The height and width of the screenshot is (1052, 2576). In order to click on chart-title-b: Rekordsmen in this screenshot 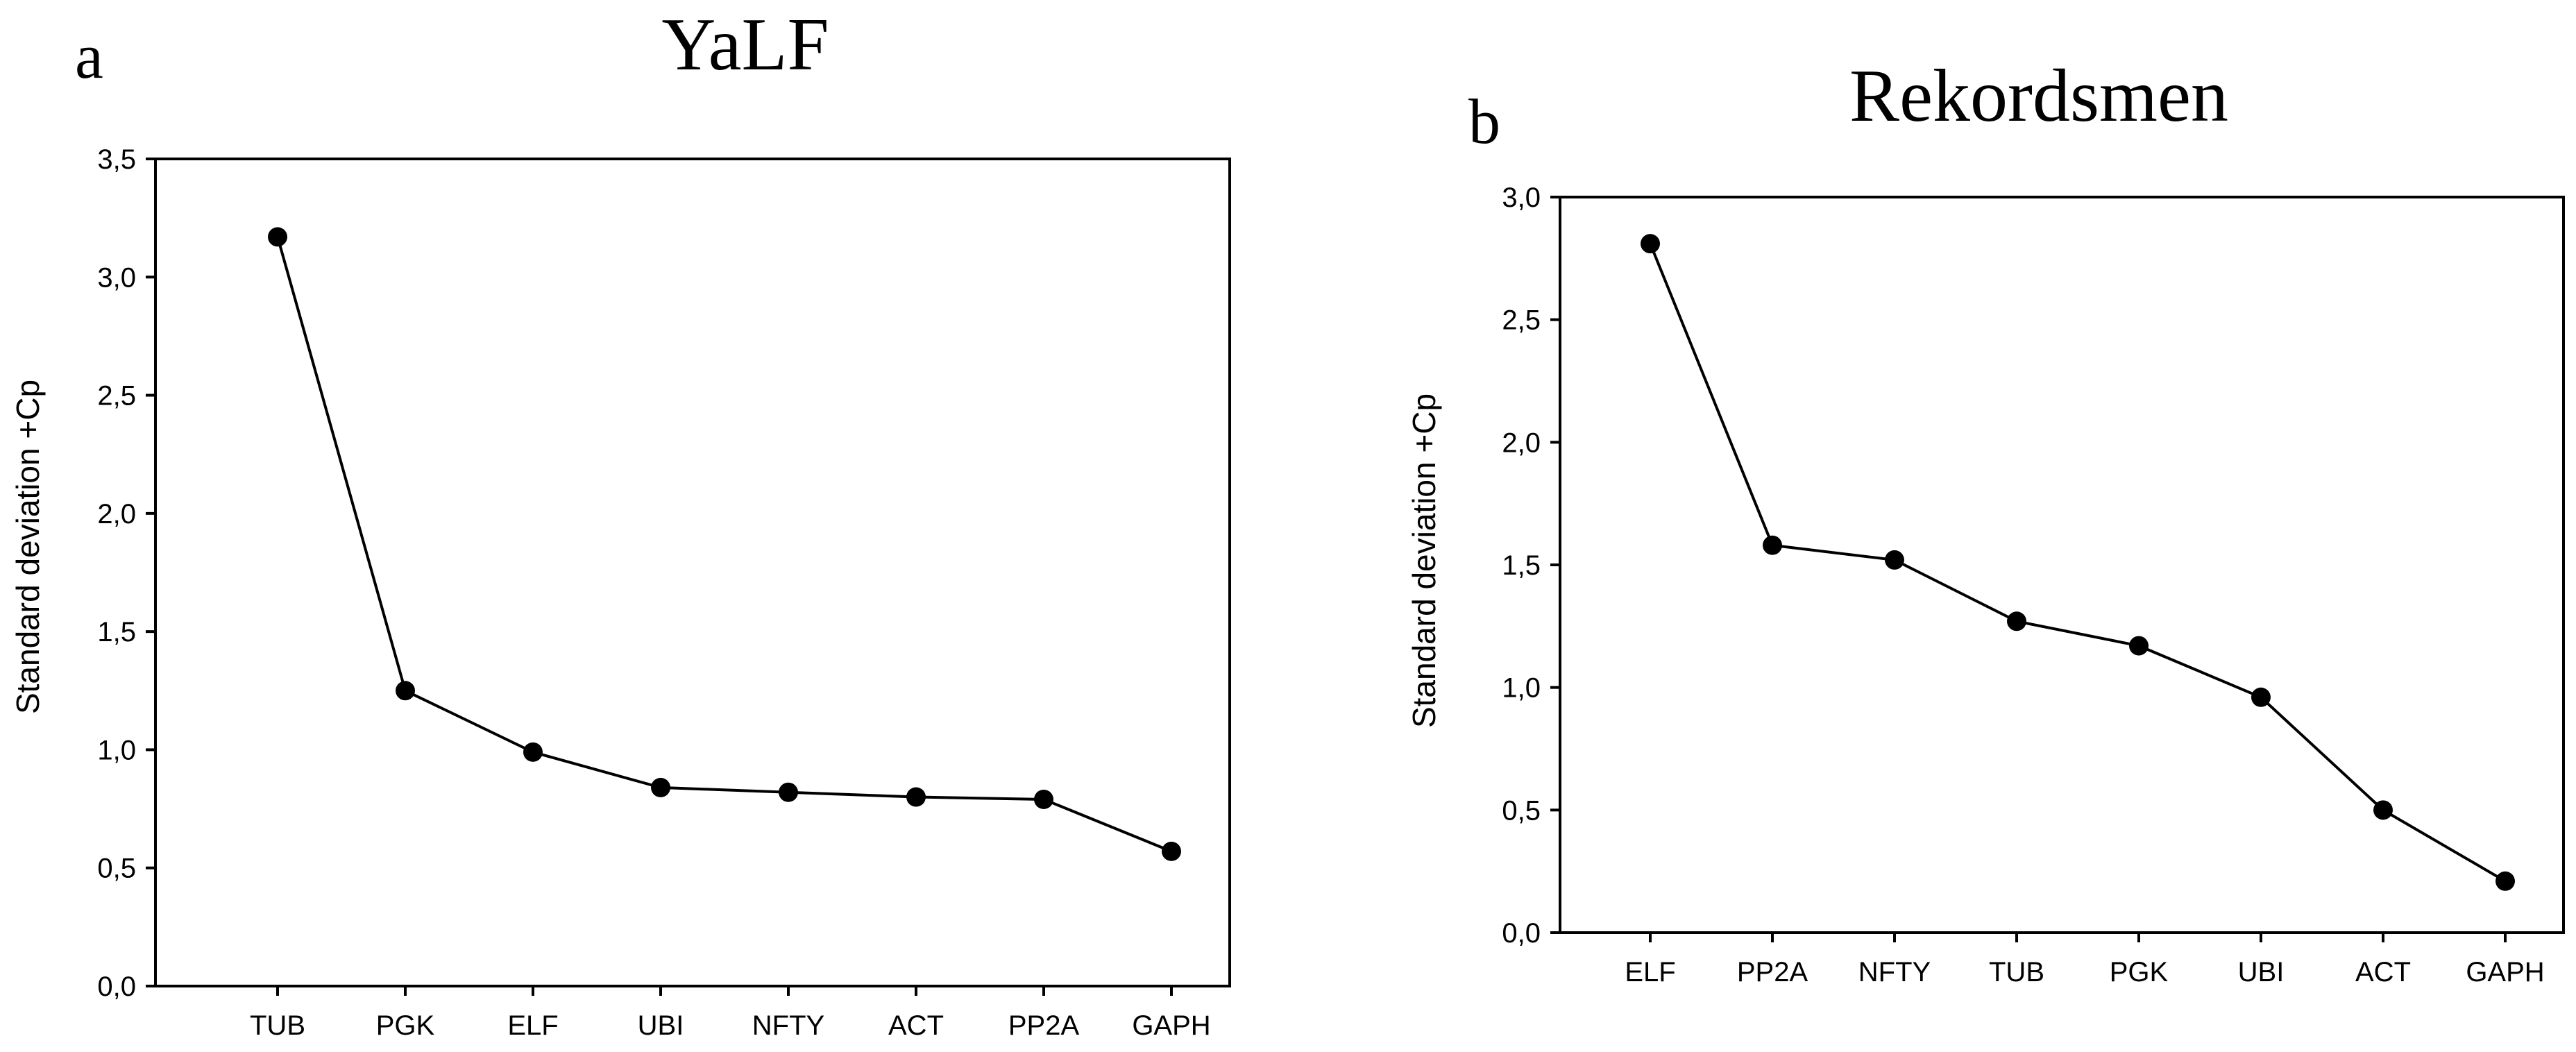, I will do `click(2039, 96)`.